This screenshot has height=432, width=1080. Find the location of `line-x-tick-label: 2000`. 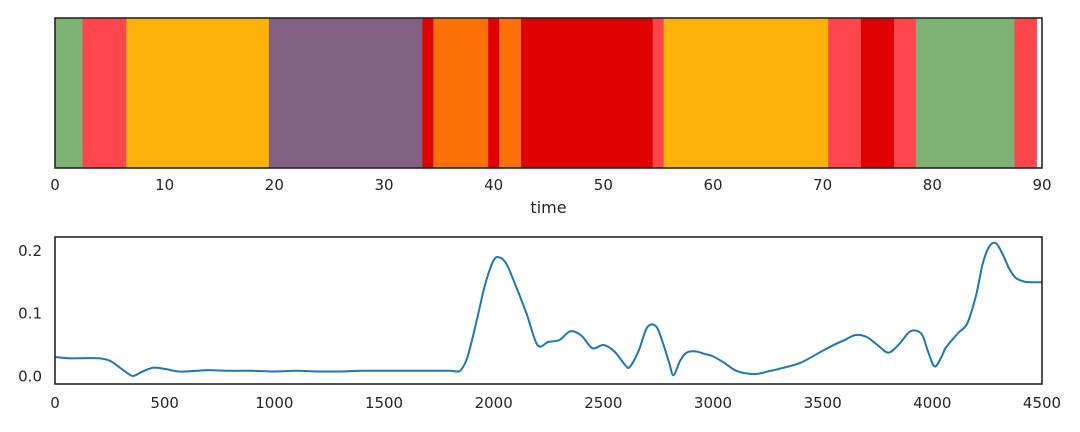

line-x-tick-label: 2000 is located at coordinates (494, 403).